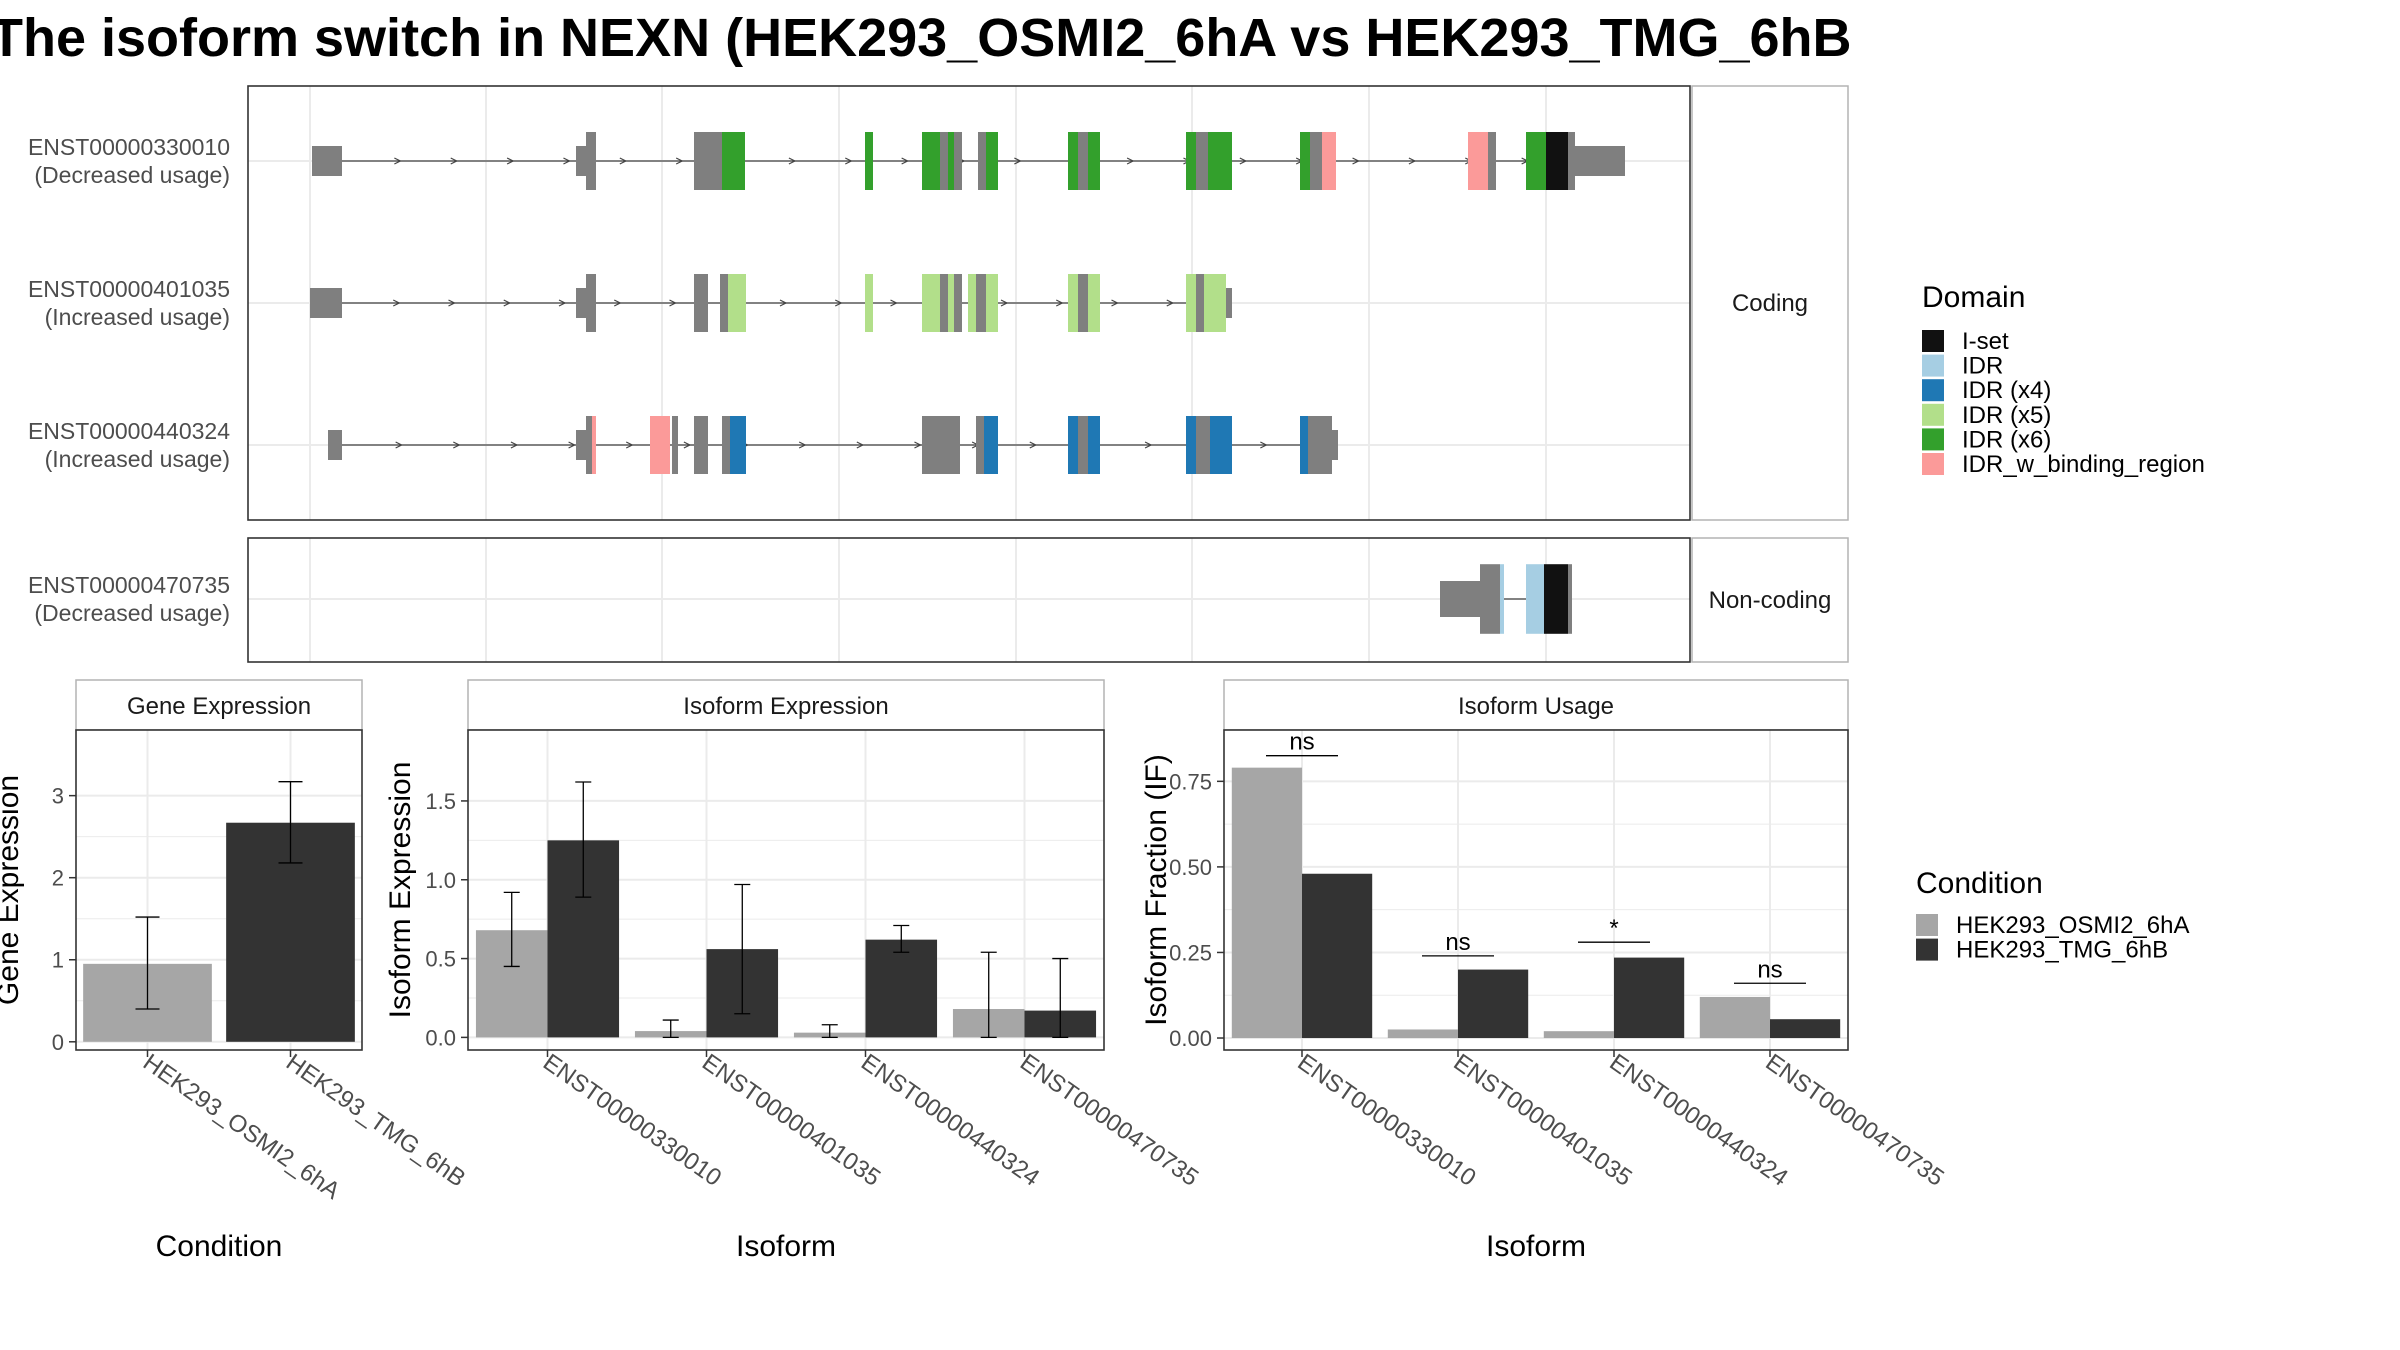  Describe the element at coordinates (219, 1246) in the screenshot. I see `x-axis-title: Condition` at that location.